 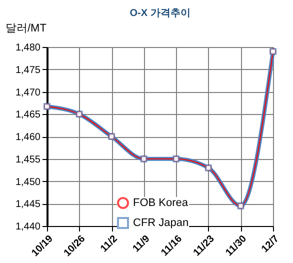 What do you see at coordinates (28, 227) in the screenshot?
I see `y-tick-label: 1,440` at bounding box center [28, 227].